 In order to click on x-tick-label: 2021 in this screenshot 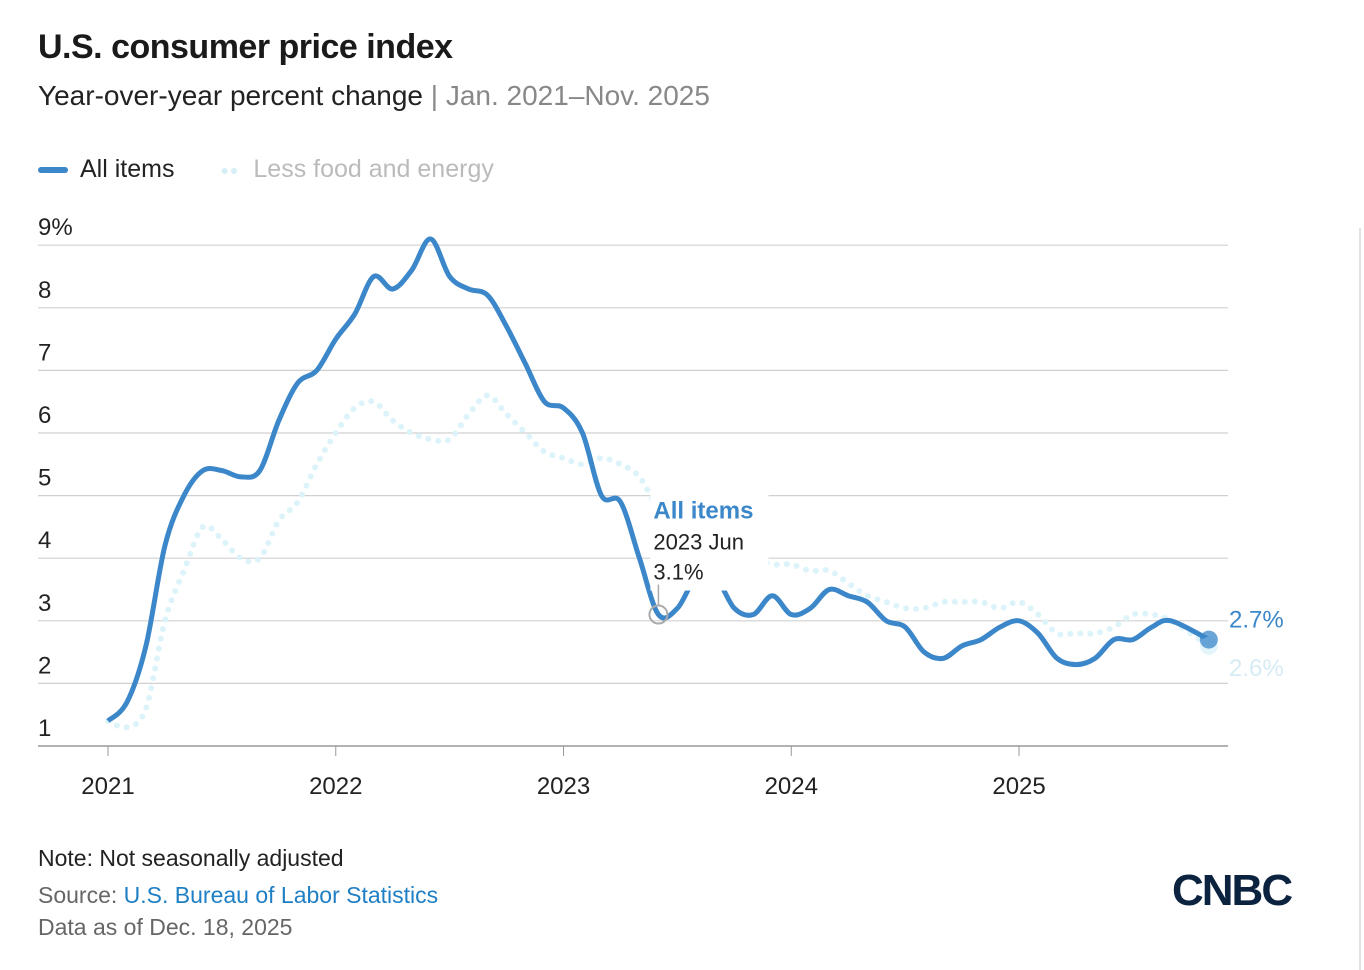, I will do `click(107, 786)`.